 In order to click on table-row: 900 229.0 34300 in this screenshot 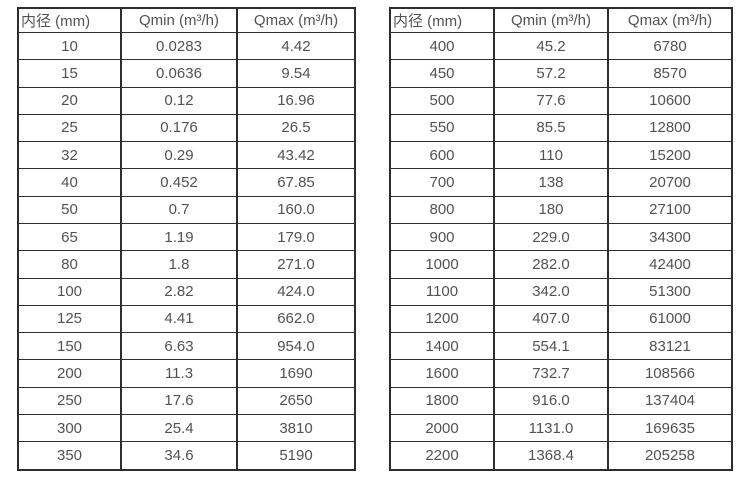, I will do `click(561, 237)`.